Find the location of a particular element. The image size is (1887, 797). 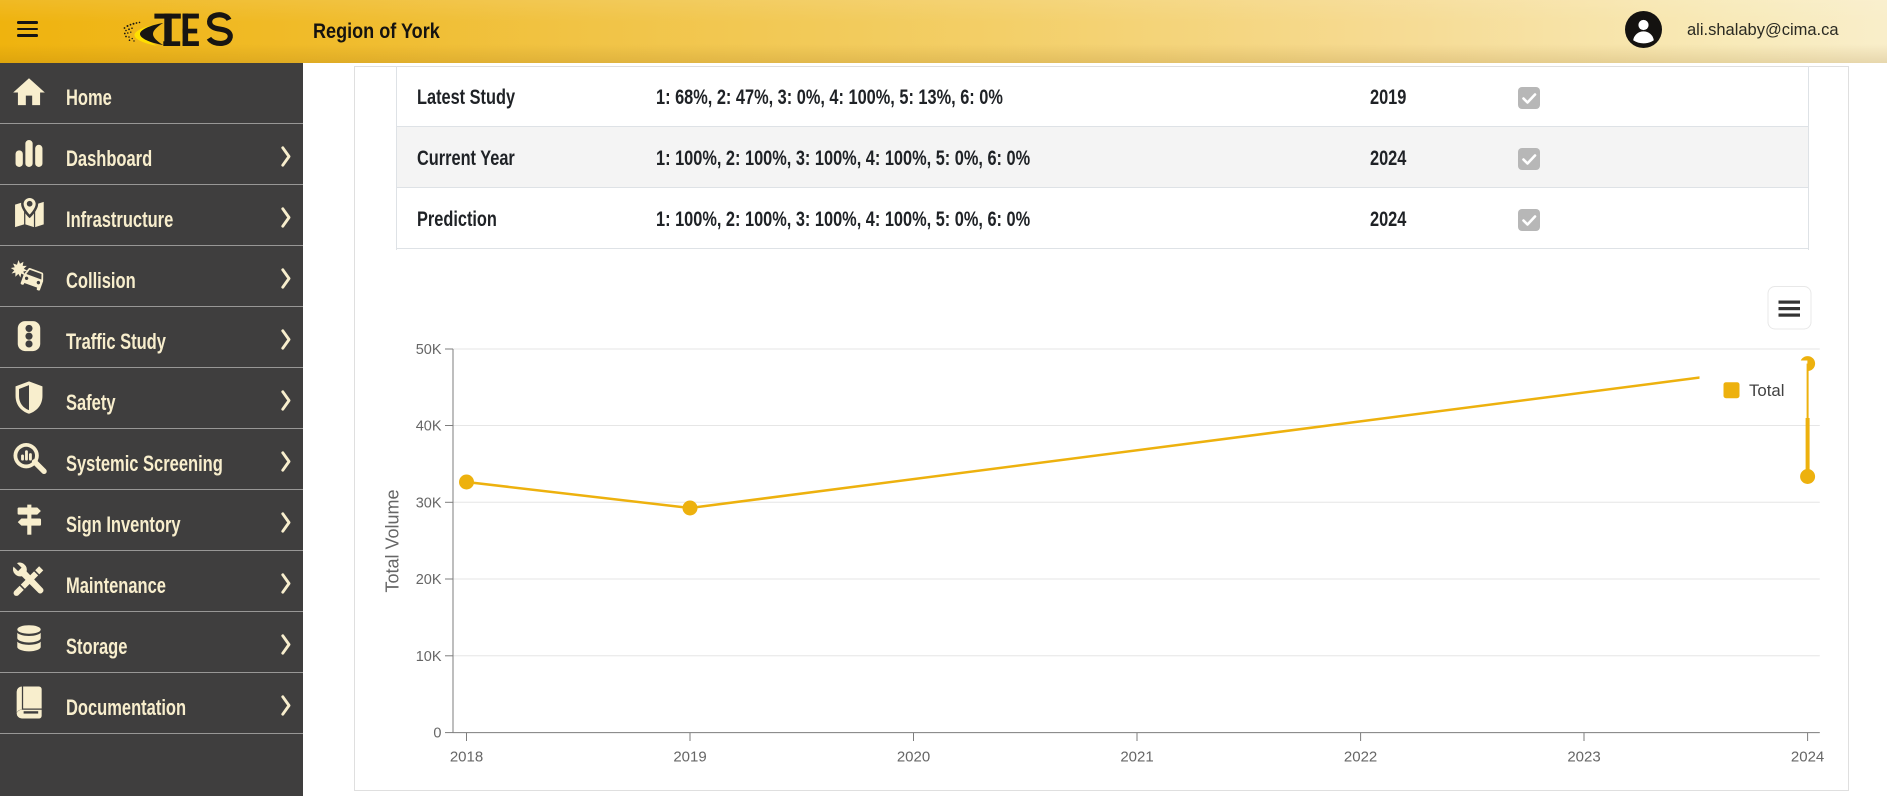

svg-text: 10K is located at coordinates (429, 657).